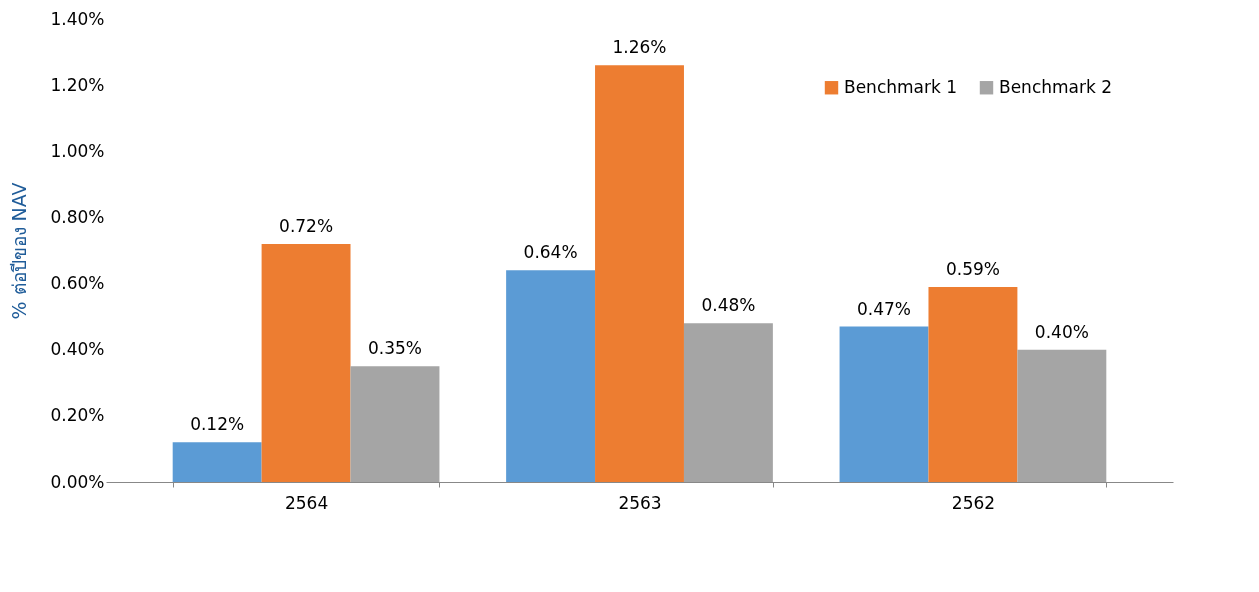 The width and height of the screenshot is (1259, 592). Describe the element at coordinates (77, 349) in the screenshot. I see `y-tick-label: 0.40%` at that location.